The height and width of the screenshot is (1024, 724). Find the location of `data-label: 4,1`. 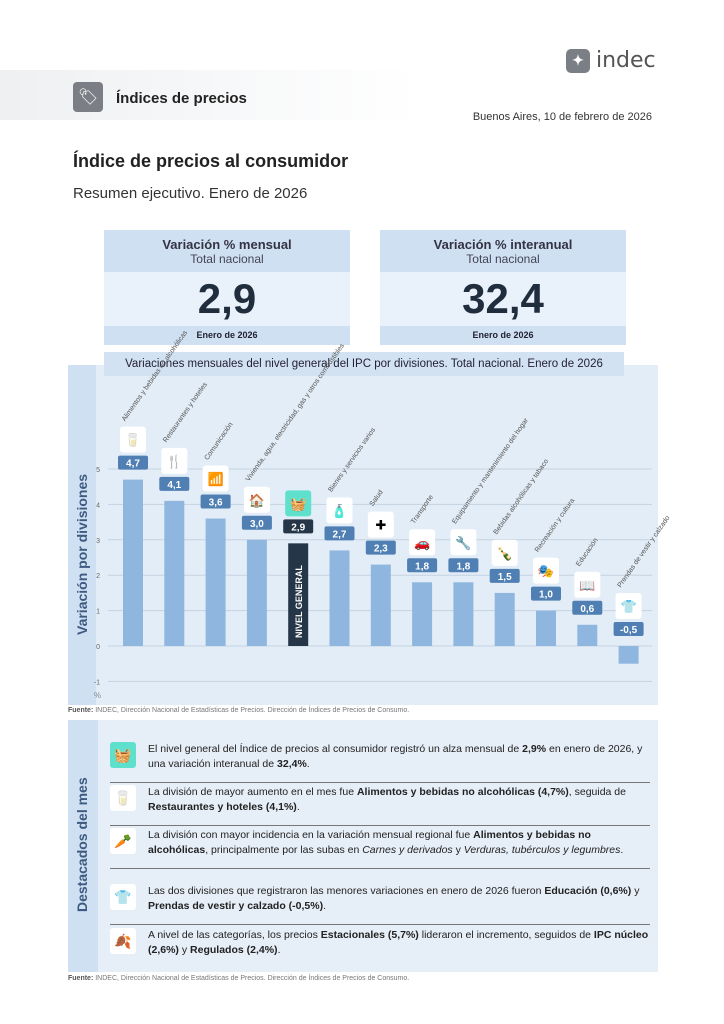

data-label: 4,1 is located at coordinates (174, 485).